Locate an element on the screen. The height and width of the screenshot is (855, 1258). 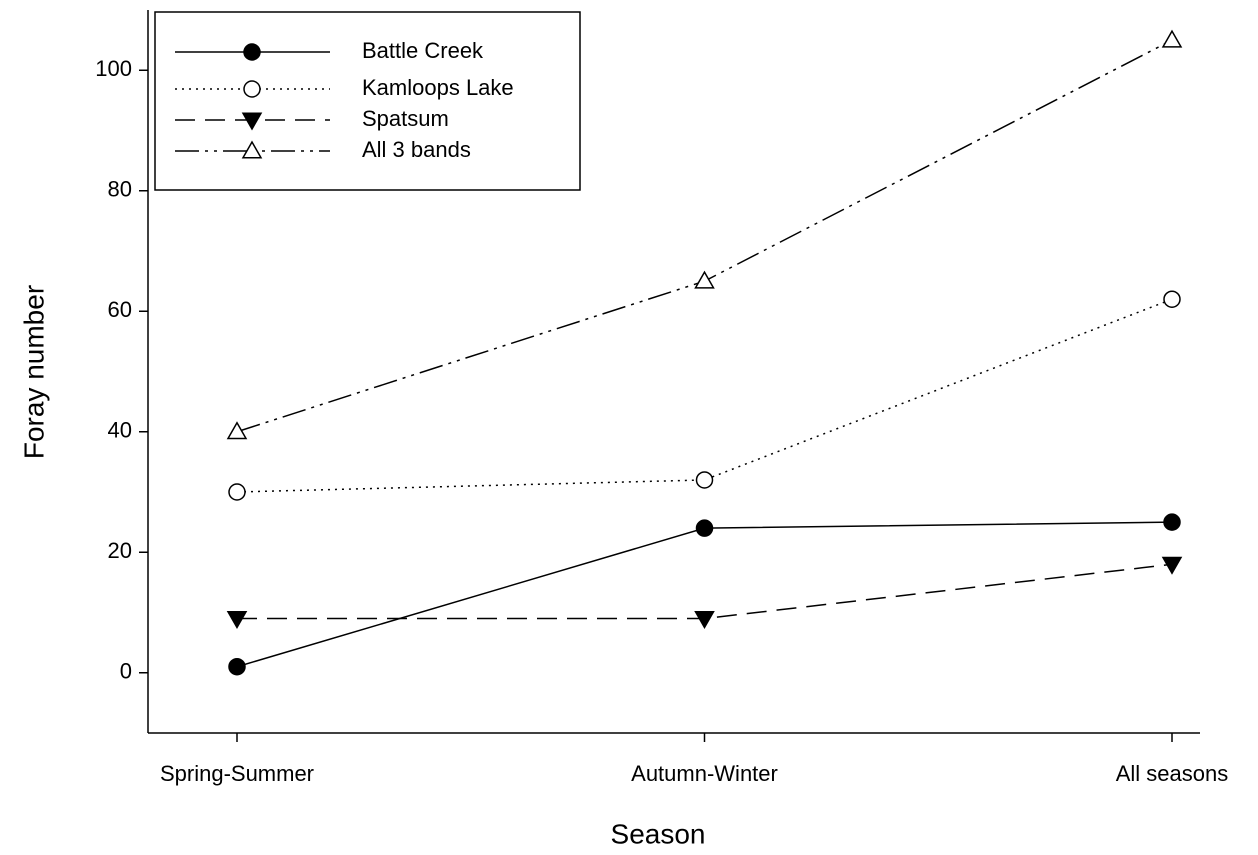
x-tick-label: Spring-Summer is located at coordinates (237, 773).